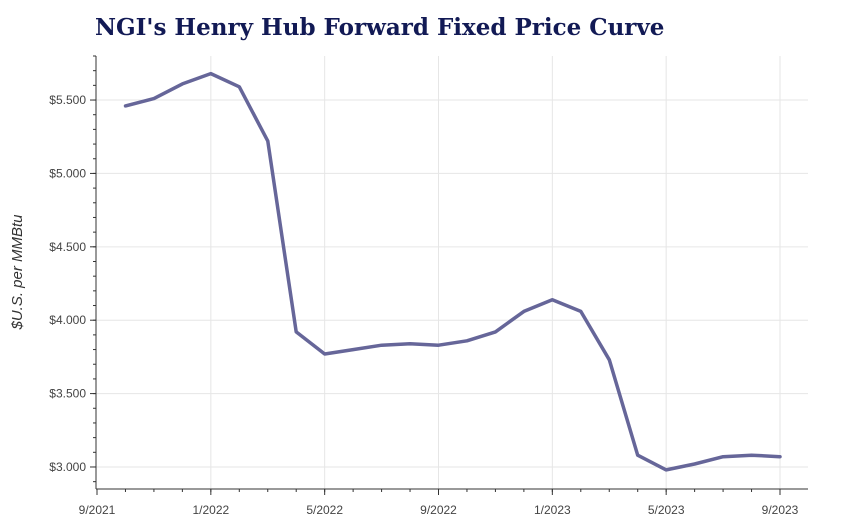  I want to click on y-tick-label: $3.500, so click(67, 394).